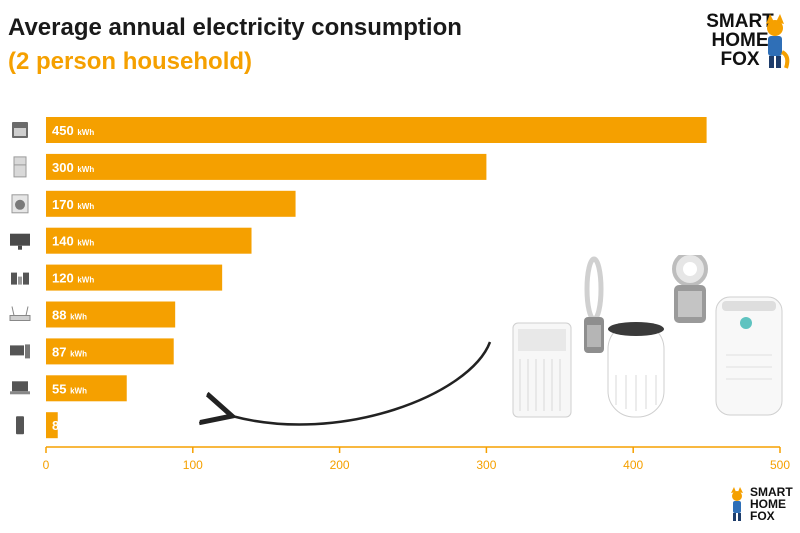 Image resolution: width=800 pixels, height=533 pixels. Describe the element at coordinates (73, 278) in the screenshot. I see `bar-value-label: 120 kWh` at that location.